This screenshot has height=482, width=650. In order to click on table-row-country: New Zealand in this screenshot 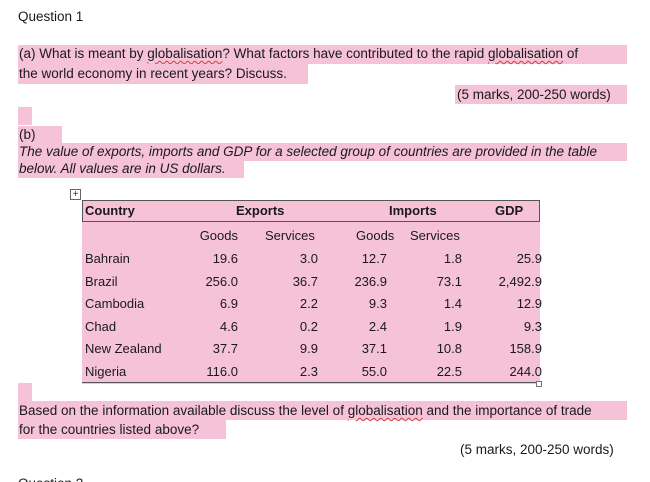, I will do `click(123, 348)`.